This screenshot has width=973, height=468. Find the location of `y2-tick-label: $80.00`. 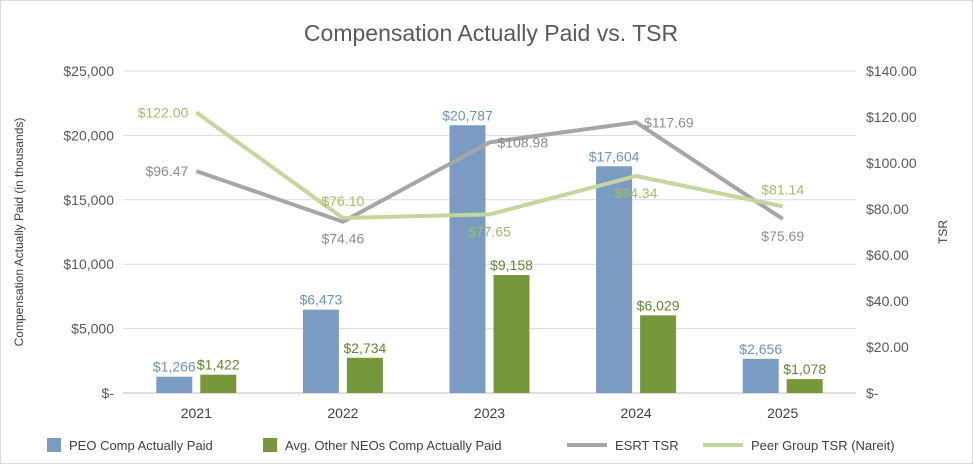

y2-tick-label: $80.00 is located at coordinates (887, 209).